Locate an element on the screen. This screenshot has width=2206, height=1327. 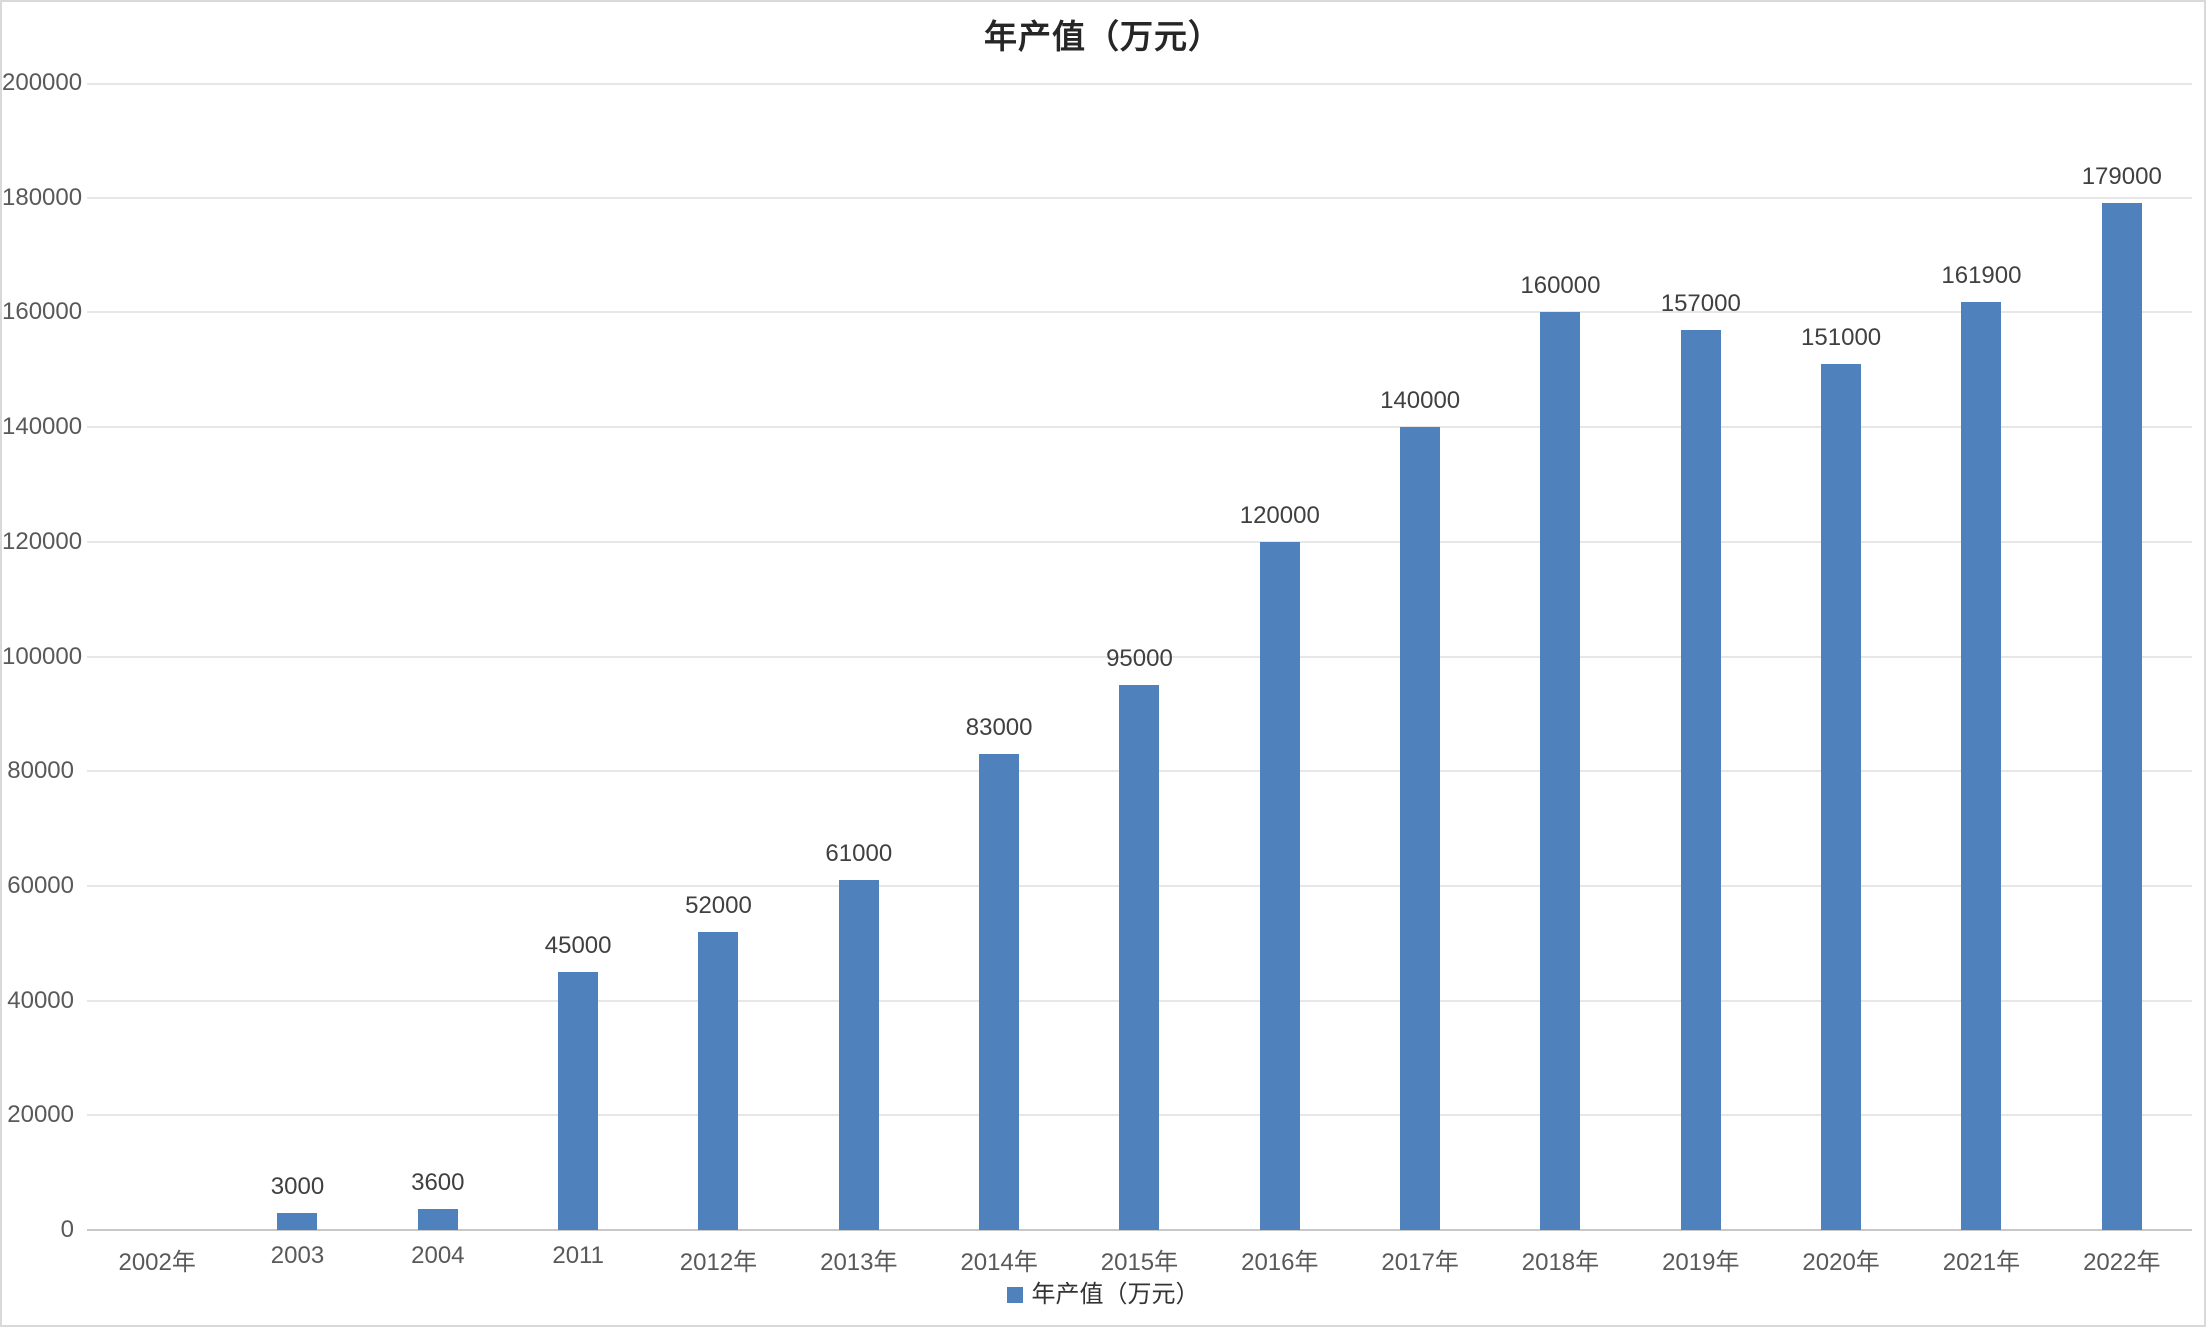
y-tick-label: 20000 is located at coordinates (40, 1115).